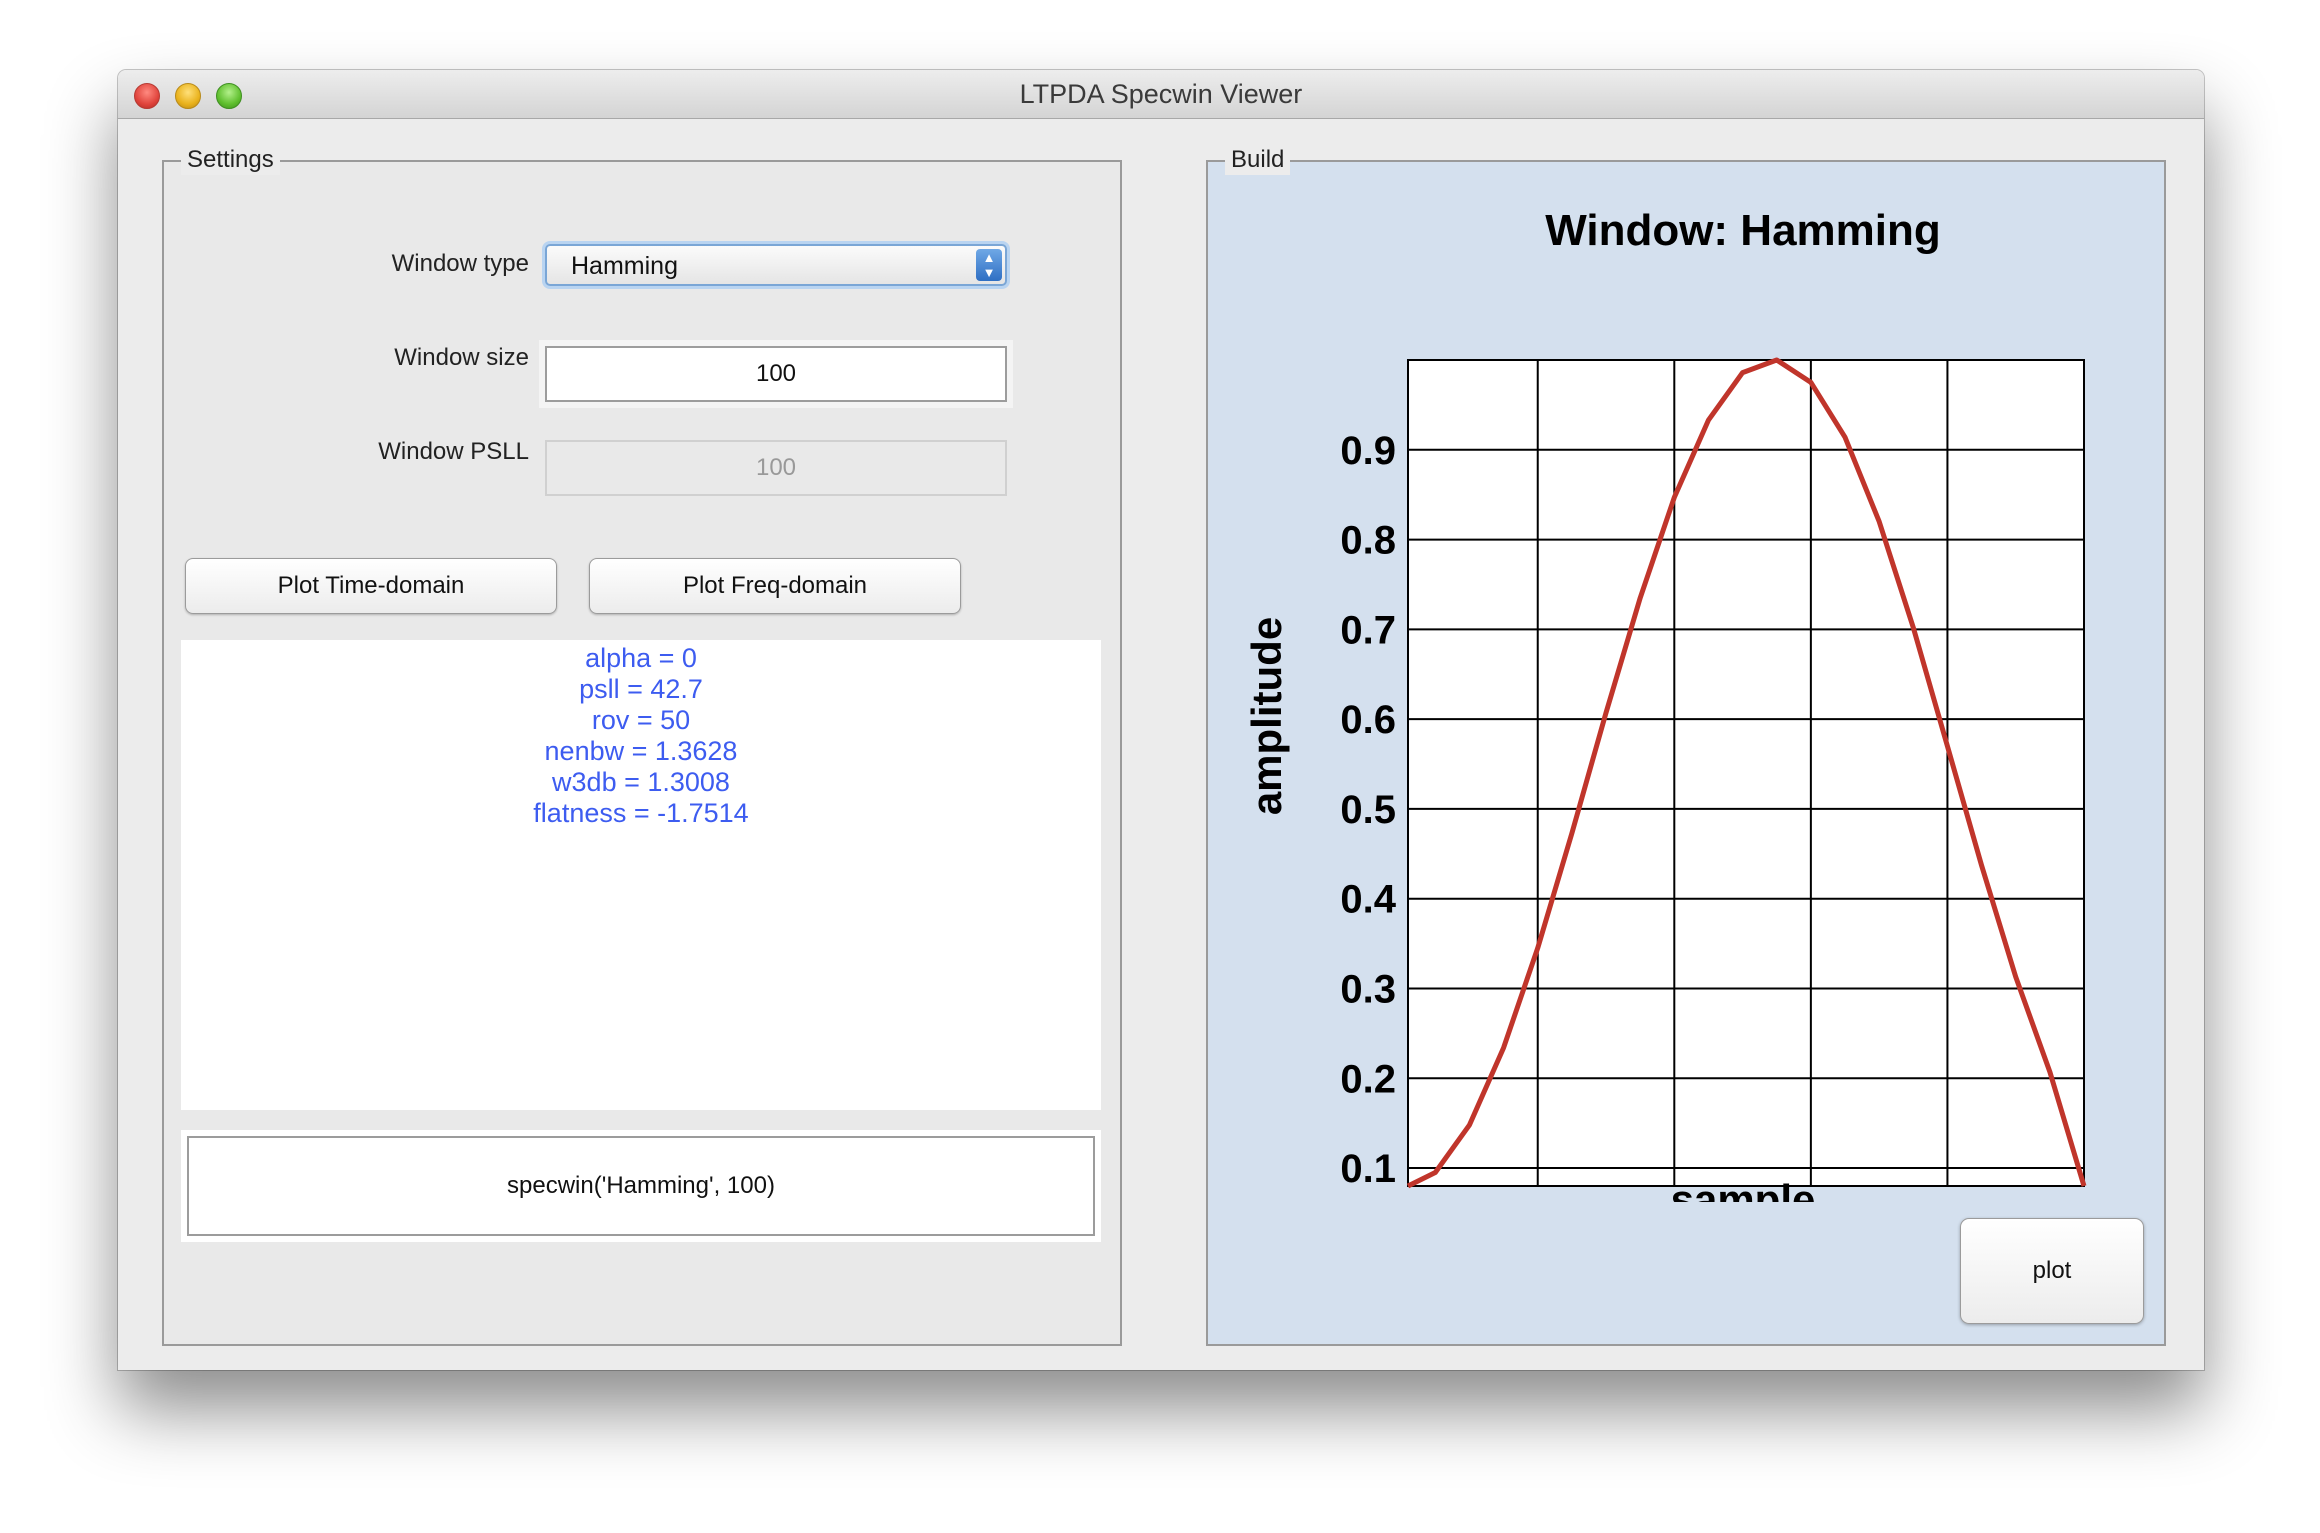  I want to click on command-text: specwin('Hamming', 100), so click(641, 1186).